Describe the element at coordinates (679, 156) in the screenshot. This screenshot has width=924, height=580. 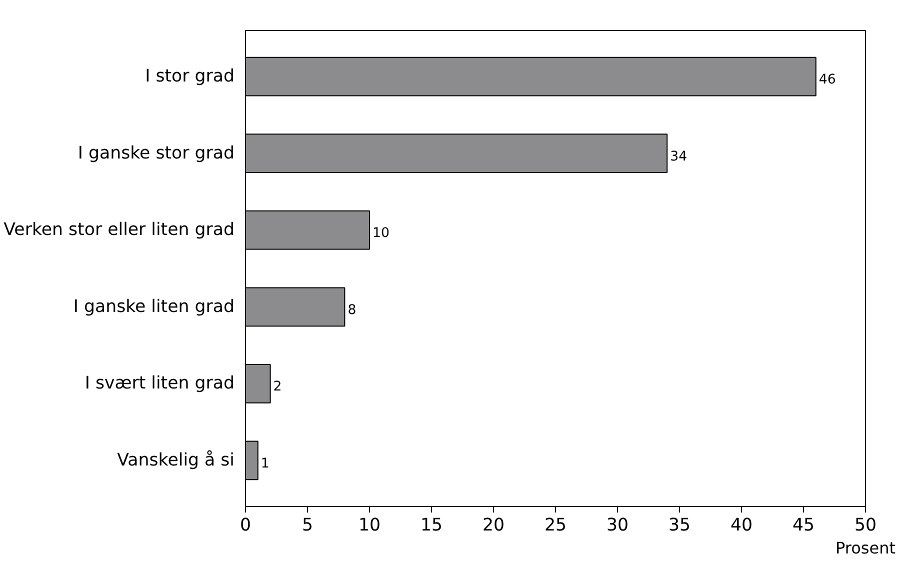
I see `data-label: 34` at that location.